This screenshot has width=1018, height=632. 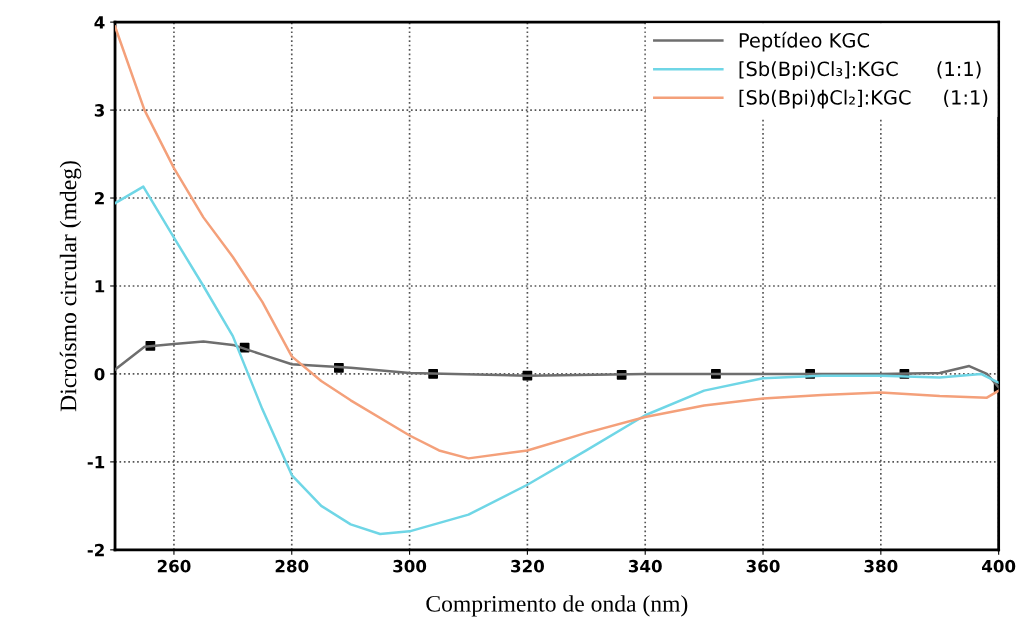 What do you see at coordinates (999, 566) in the screenshot?
I see `x-tick-label: 400` at bounding box center [999, 566].